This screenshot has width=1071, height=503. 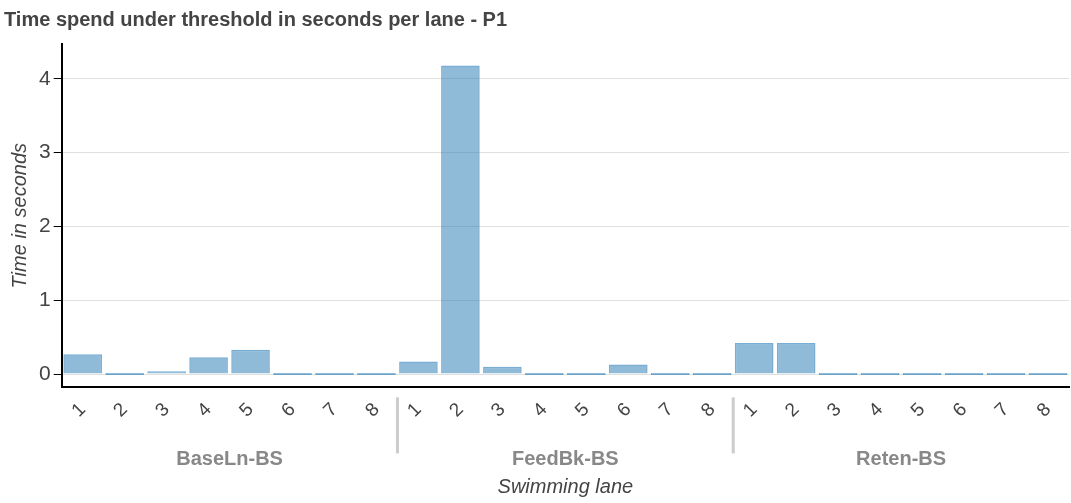 What do you see at coordinates (565, 485) in the screenshot?
I see `x-axis-title: Swimming lane` at bounding box center [565, 485].